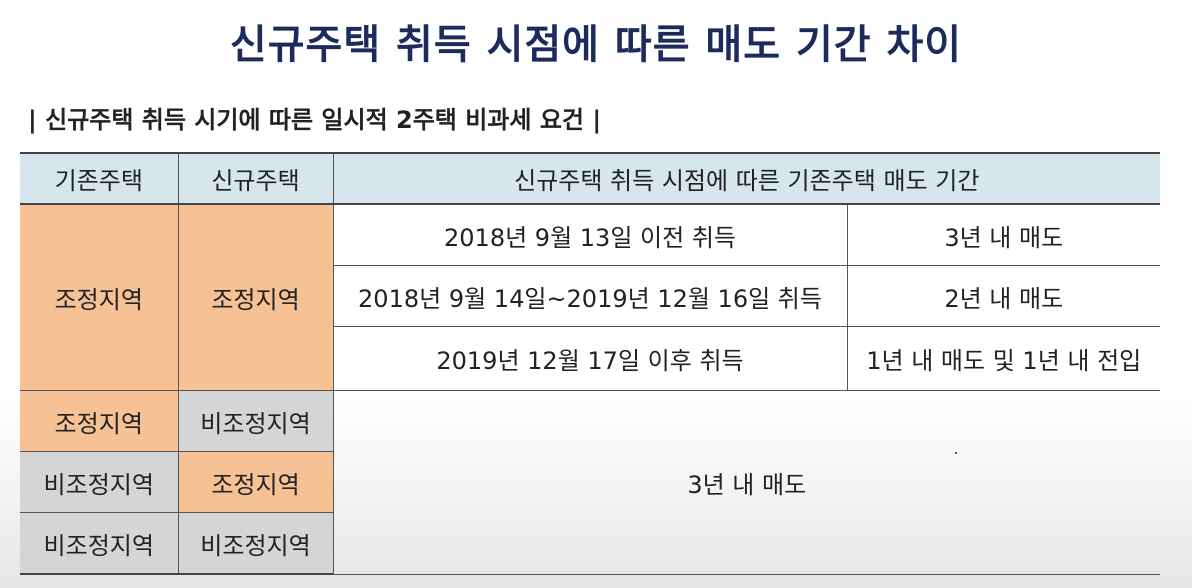 This screenshot has height=588, width=1192. What do you see at coordinates (315, 120) in the screenshot?
I see `table-subtitle: | 신규주택 취득 시기에 따른 일시적 2주택 비과세 요건 |` at bounding box center [315, 120].